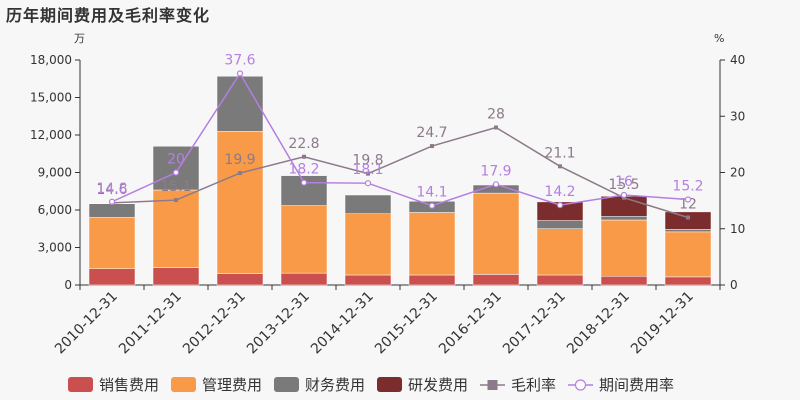  I want to click on legend-label-研发费用: 研发费用, so click(438, 385).